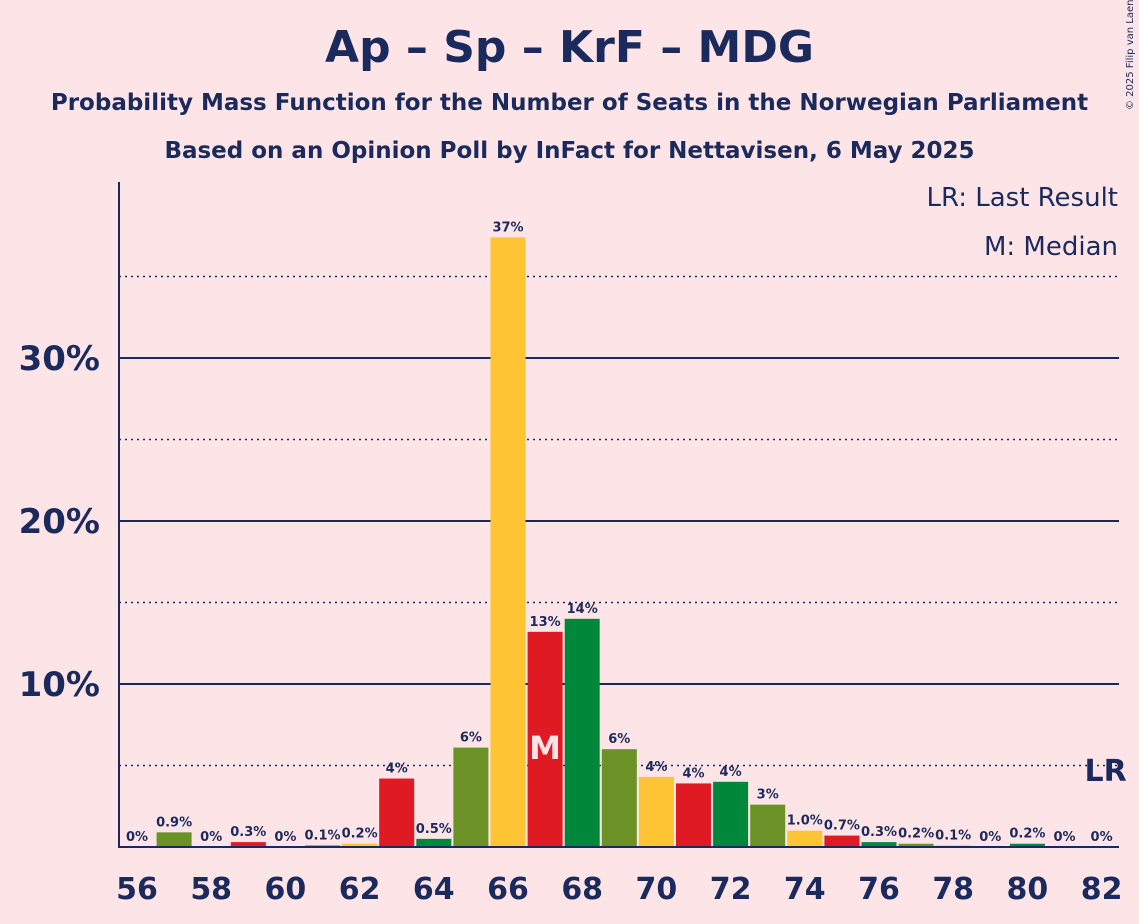 The image size is (1139, 924). I want to click on x-tick-label: 58, so click(211, 889).